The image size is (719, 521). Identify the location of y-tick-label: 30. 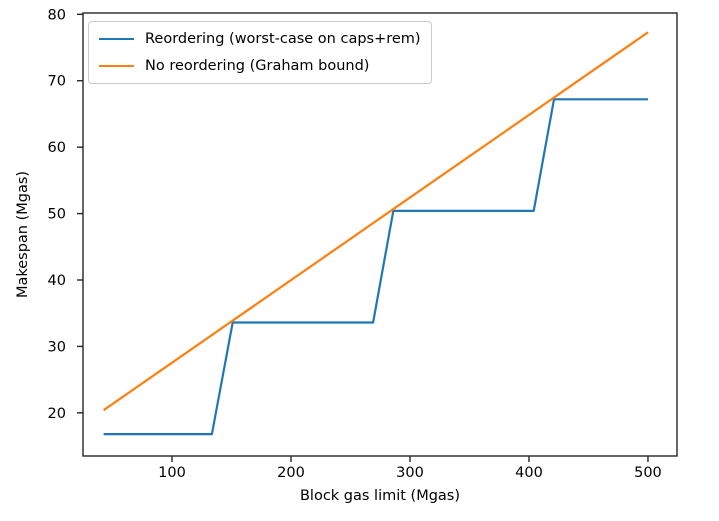
(57, 347).